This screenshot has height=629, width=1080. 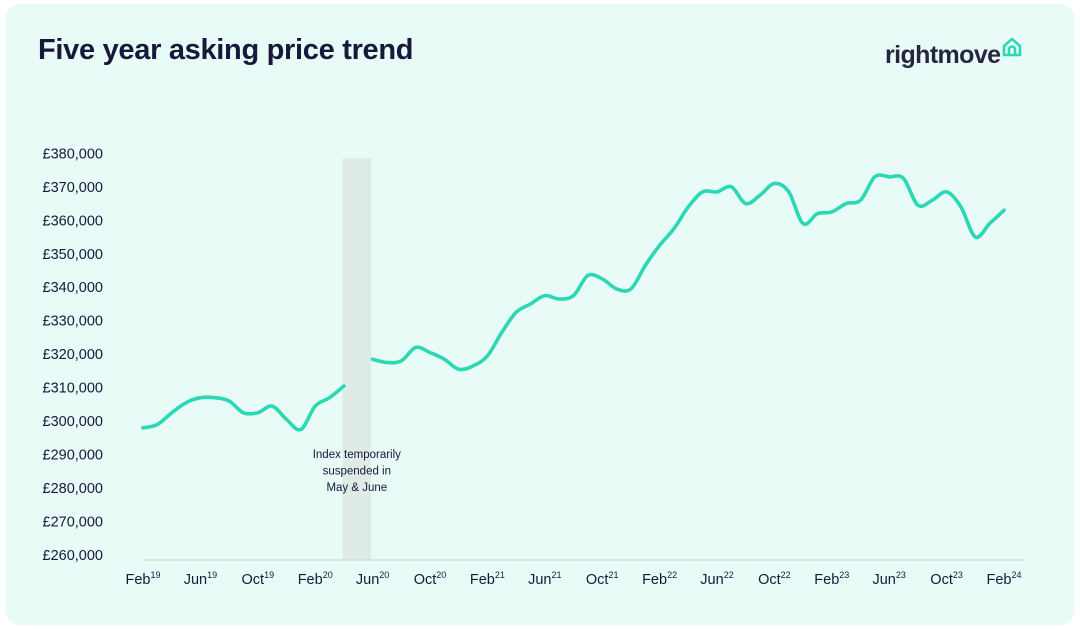 I want to click on suspension-note: May & June, so click(x=356, y=488).